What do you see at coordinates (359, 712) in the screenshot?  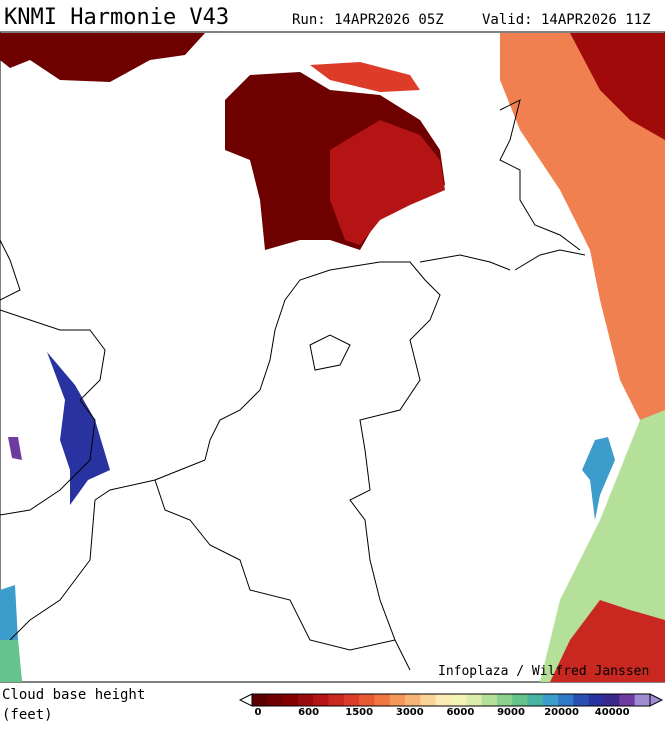 I see `colorbar-label: 1500` at bounding box center [359, 712].